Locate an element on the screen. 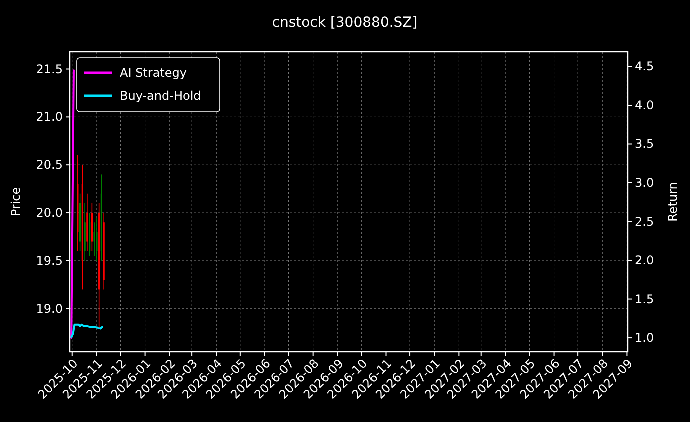 The width and height of the screenshot is (690, 422). y-tick-label: 19.0 is located at coordinates (49, 309).